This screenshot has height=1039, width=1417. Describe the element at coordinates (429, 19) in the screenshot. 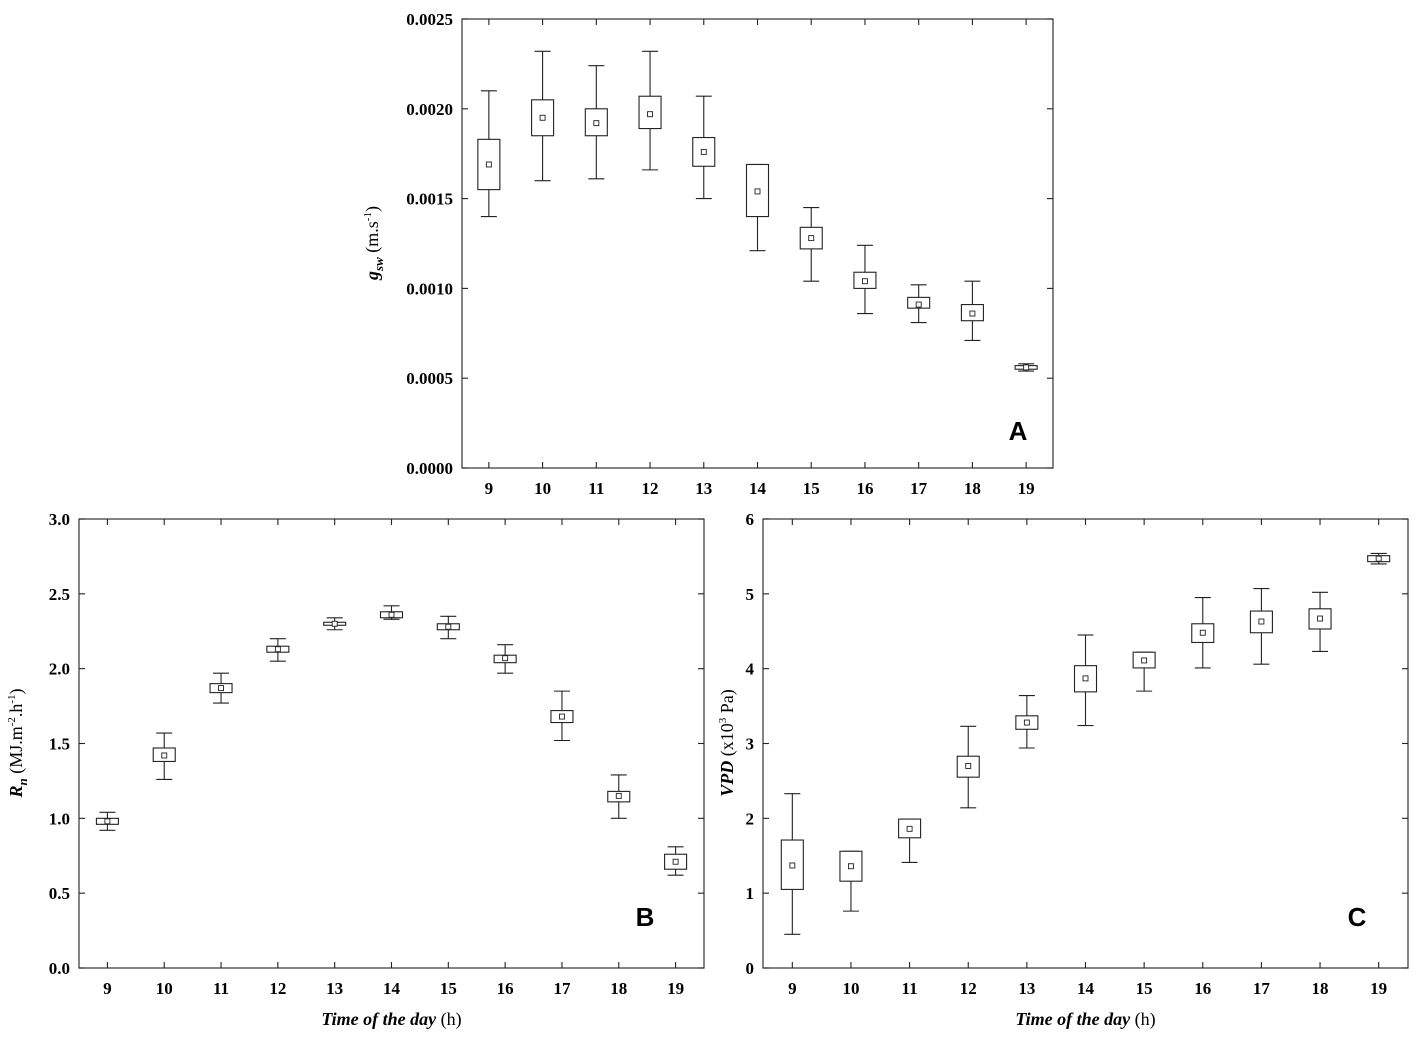

I see `y-tick-label: 0.0025` at that location.